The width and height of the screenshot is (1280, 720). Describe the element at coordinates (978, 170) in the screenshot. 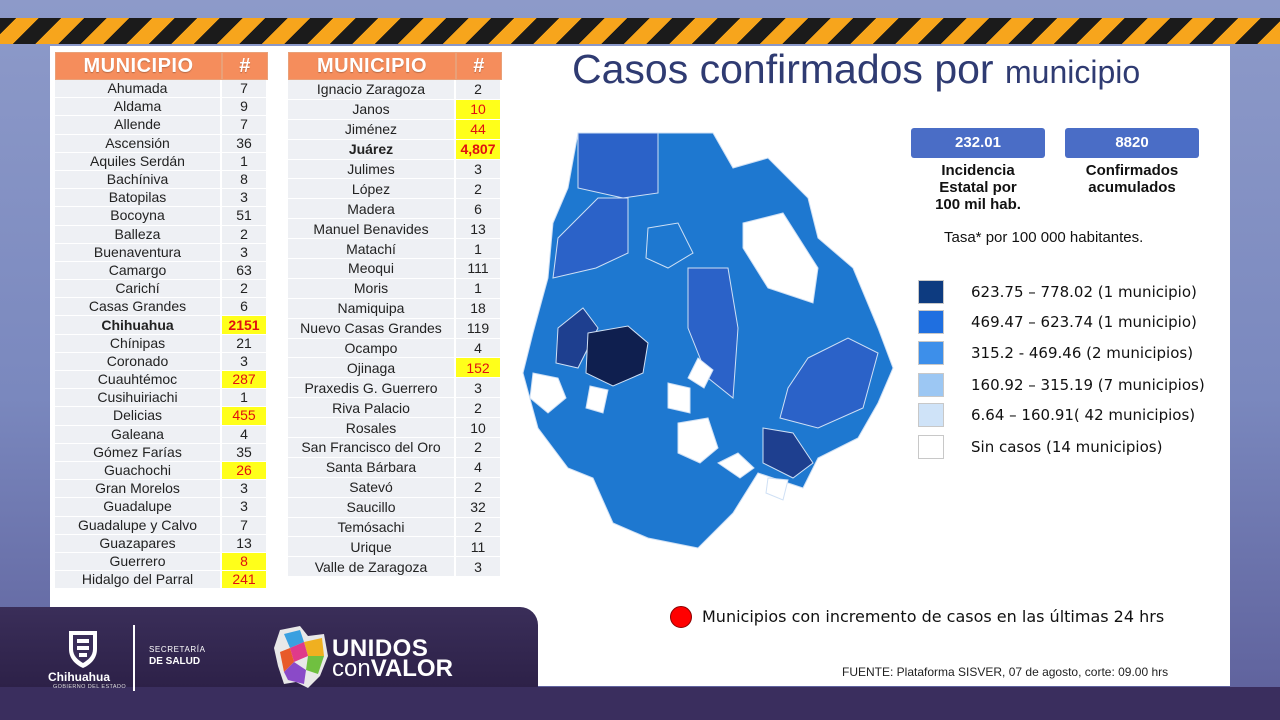

I see `incidence-label-line1: Incidencia` at that location.